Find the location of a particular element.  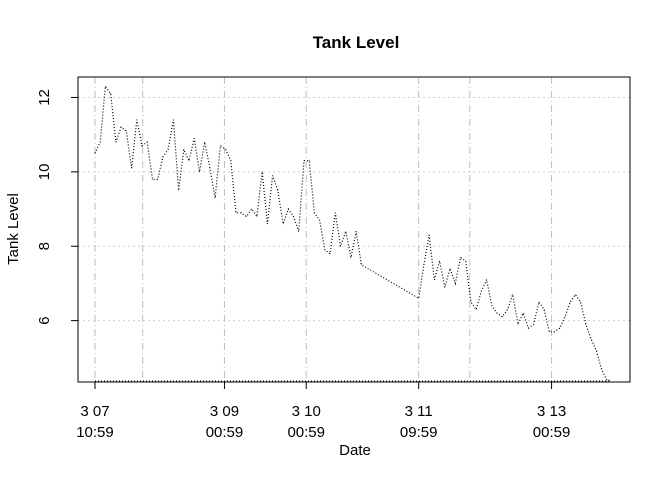

y-tick-label: 6 is located at coordinates (44, 320).